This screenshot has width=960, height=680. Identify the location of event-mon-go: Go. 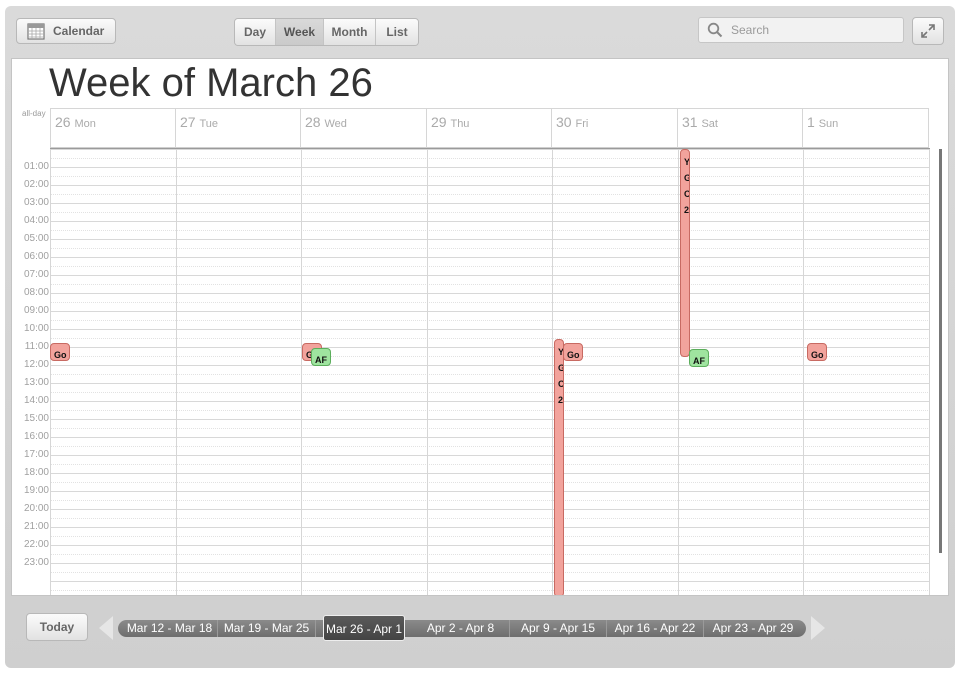
(60, 352).